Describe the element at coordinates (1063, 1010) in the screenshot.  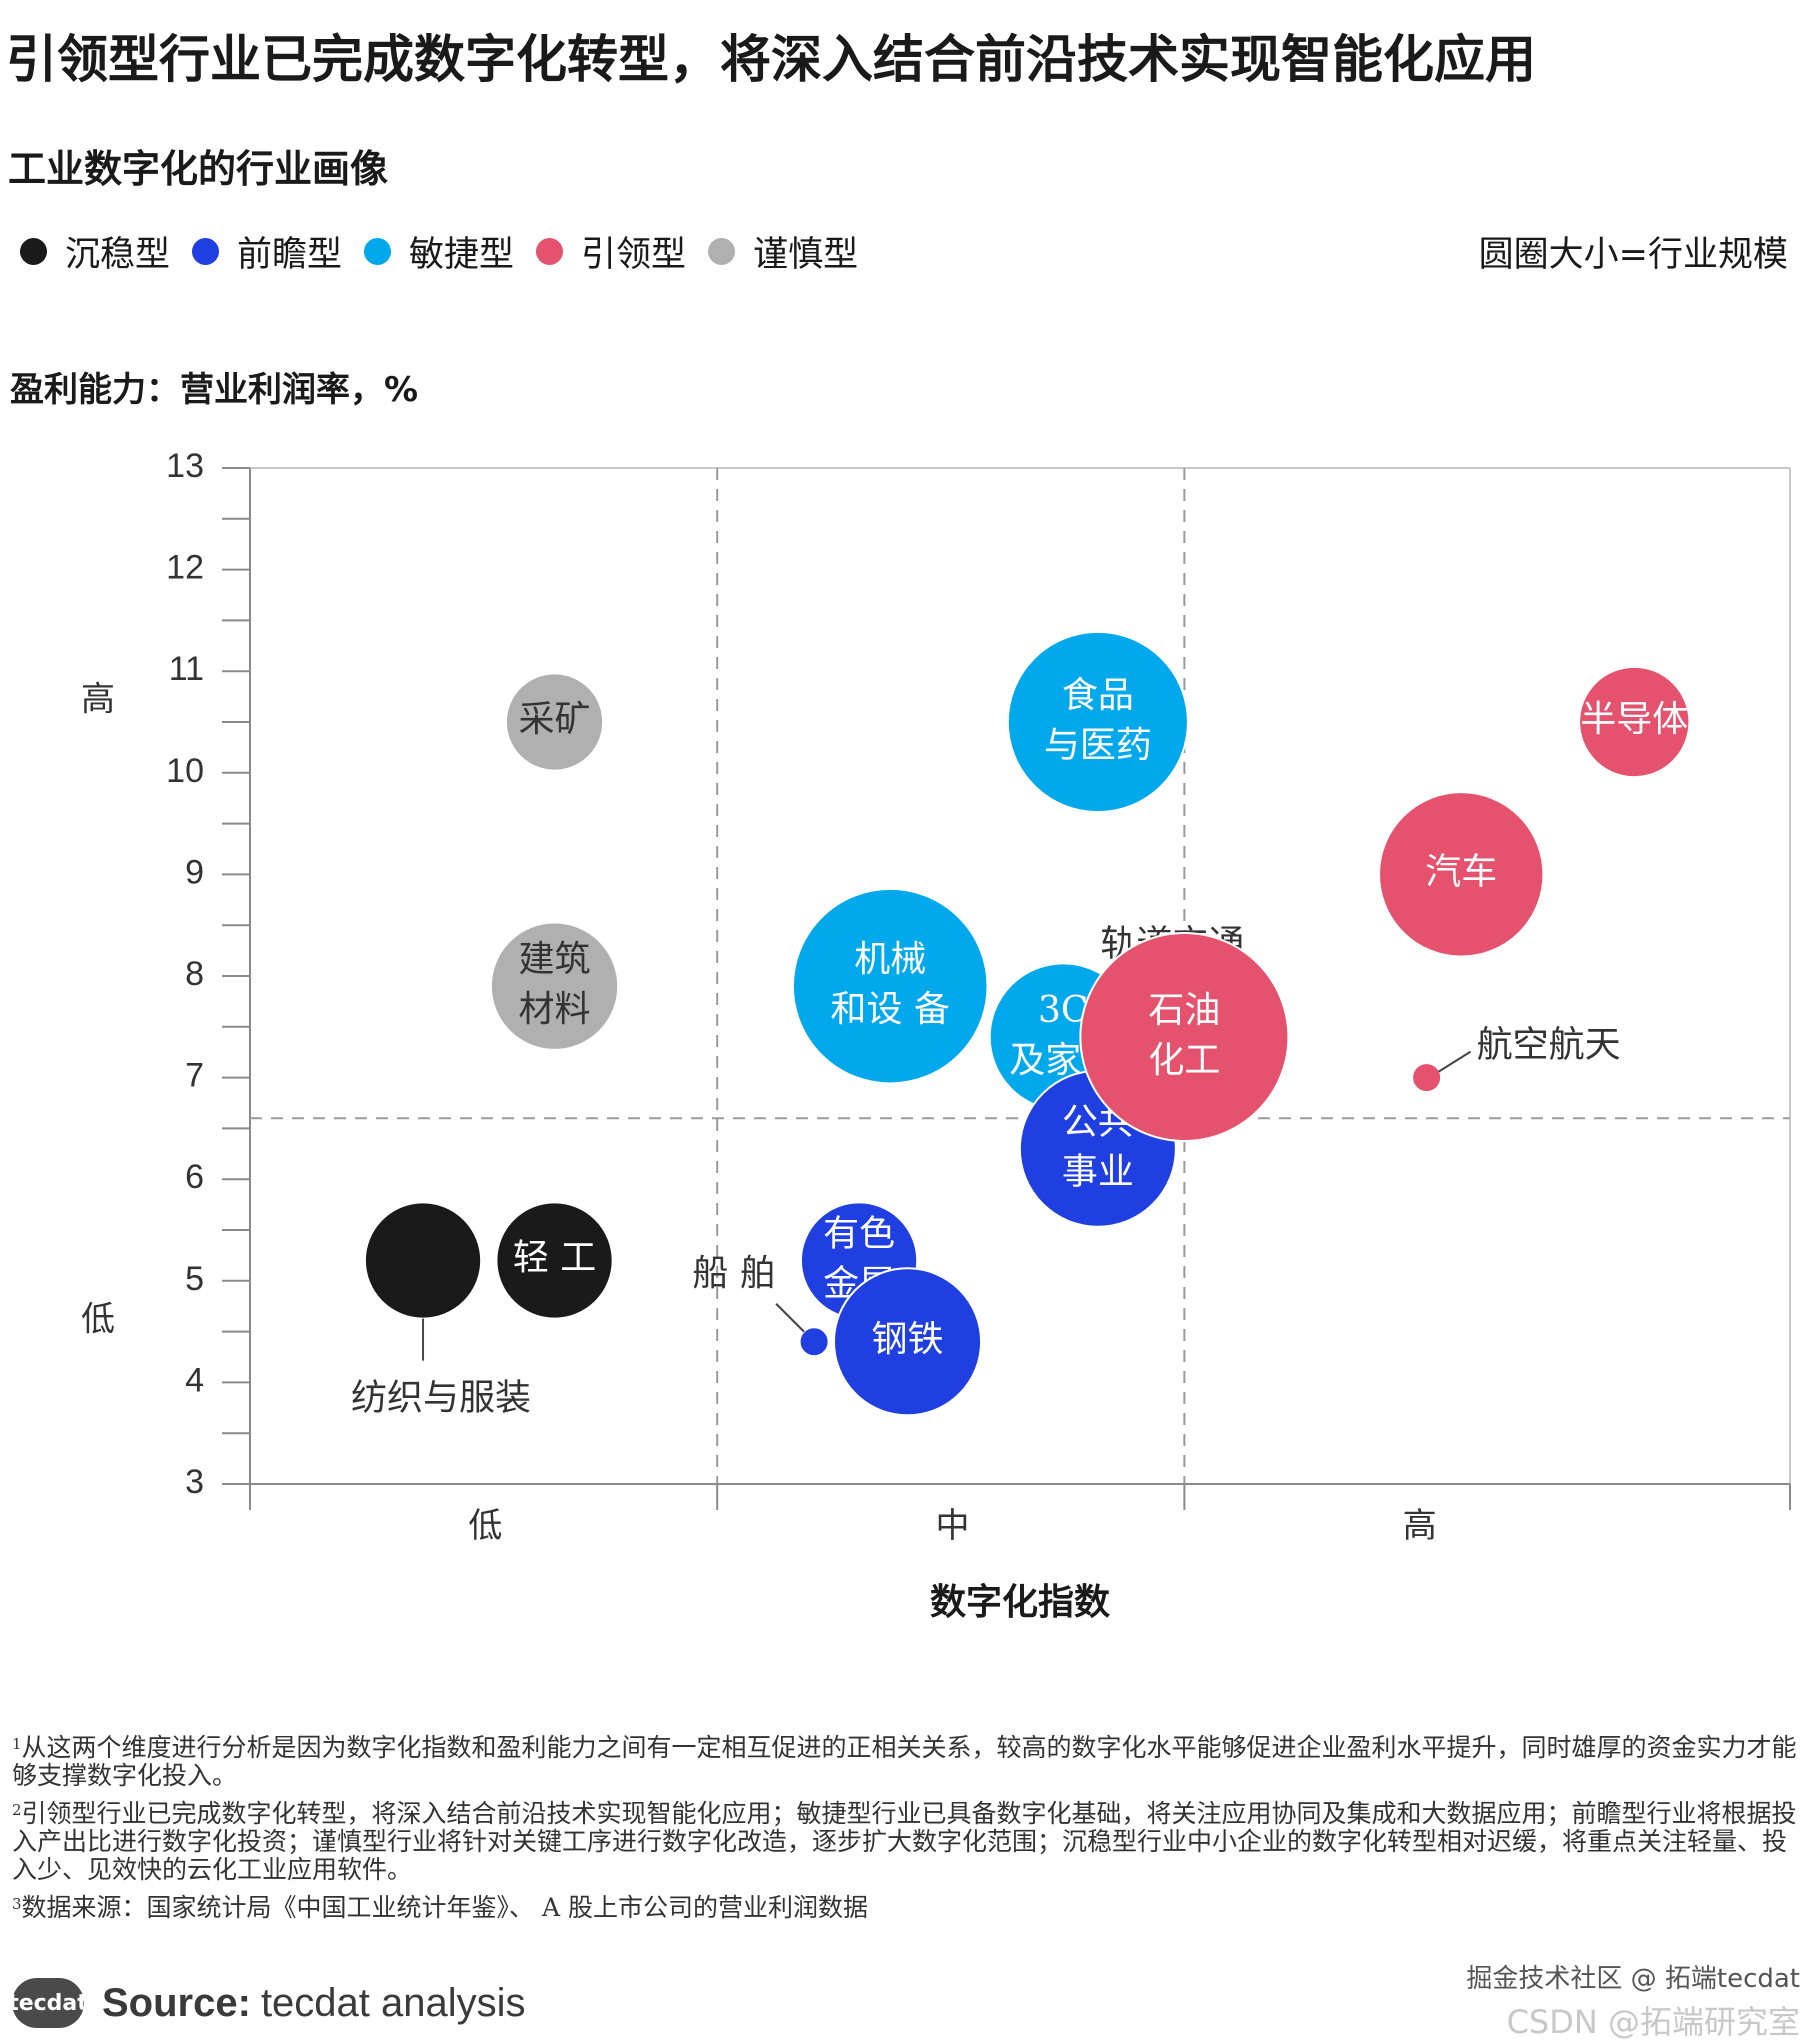
I see `bubble-label: 3C` at that location.